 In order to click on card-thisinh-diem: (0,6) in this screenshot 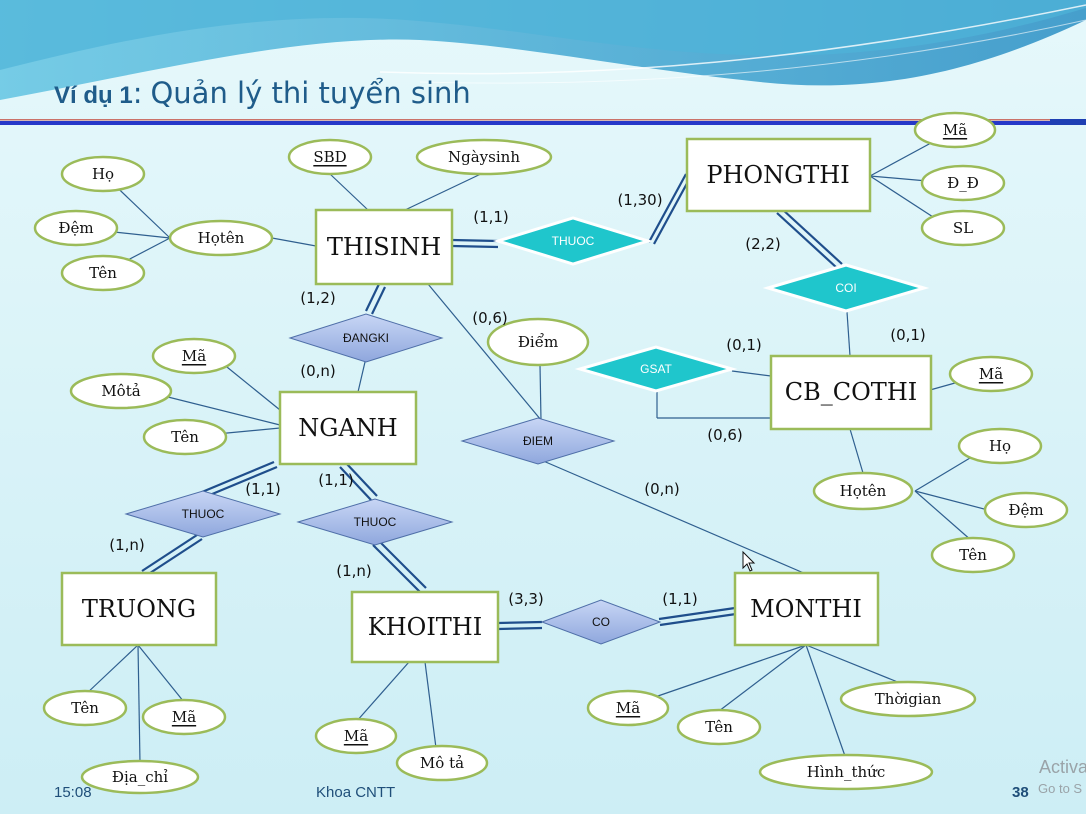, I will do `click(490, 318)`.